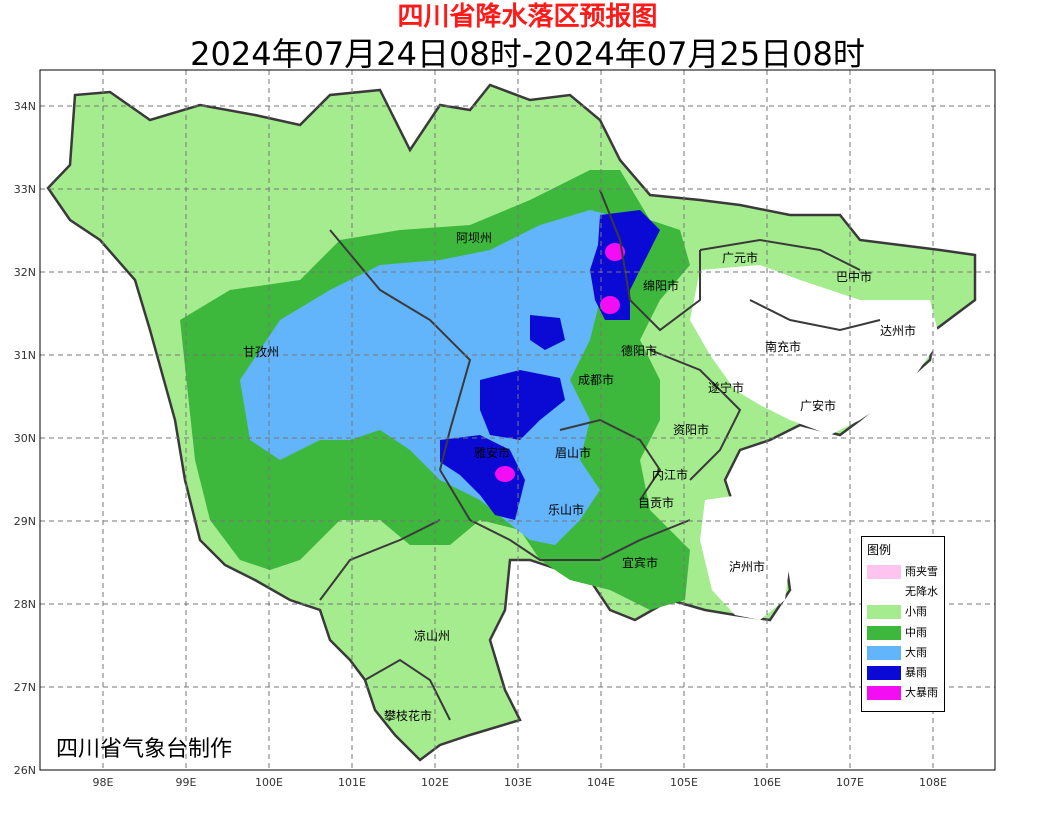  I want to click on lon-label: 103E, so click(518, 782).